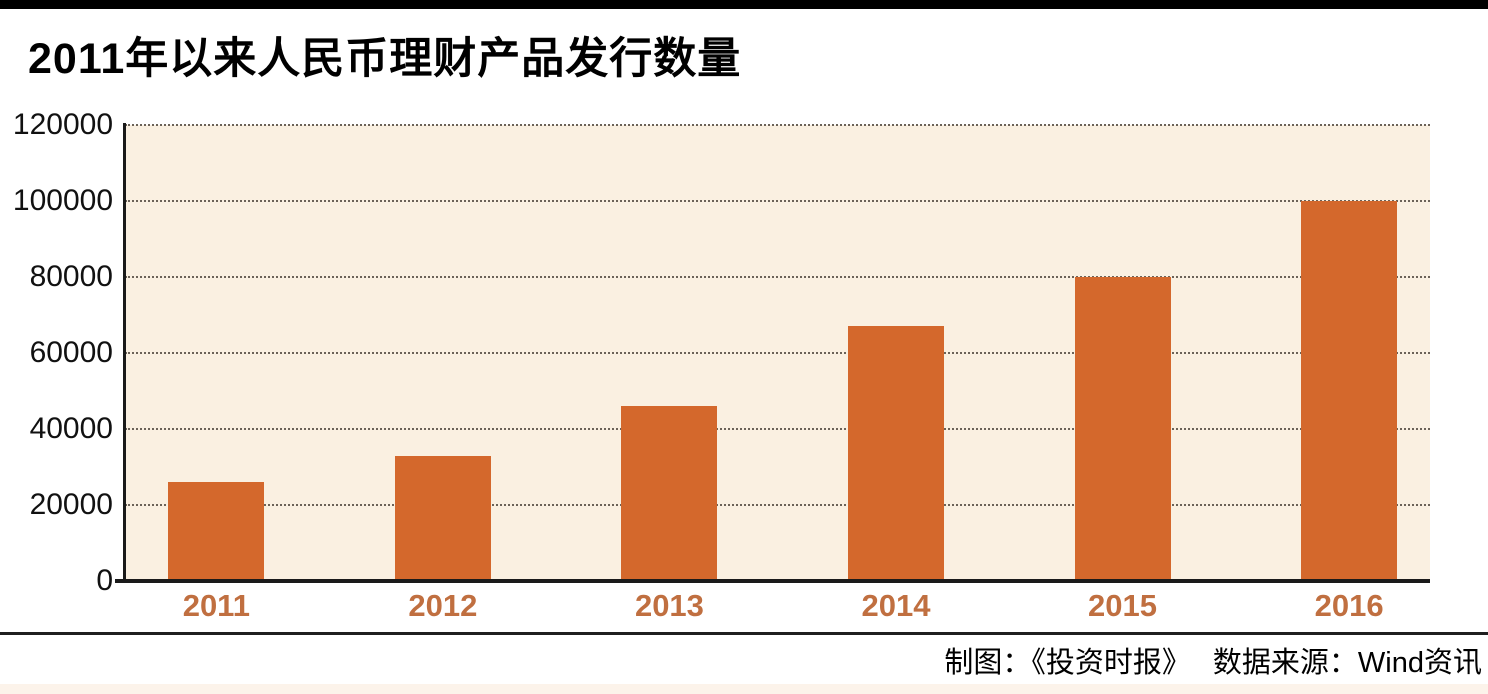  Describe the element at coordinates (744, 689) in the screenshot. I see `bottom-accent-strip` at that location.